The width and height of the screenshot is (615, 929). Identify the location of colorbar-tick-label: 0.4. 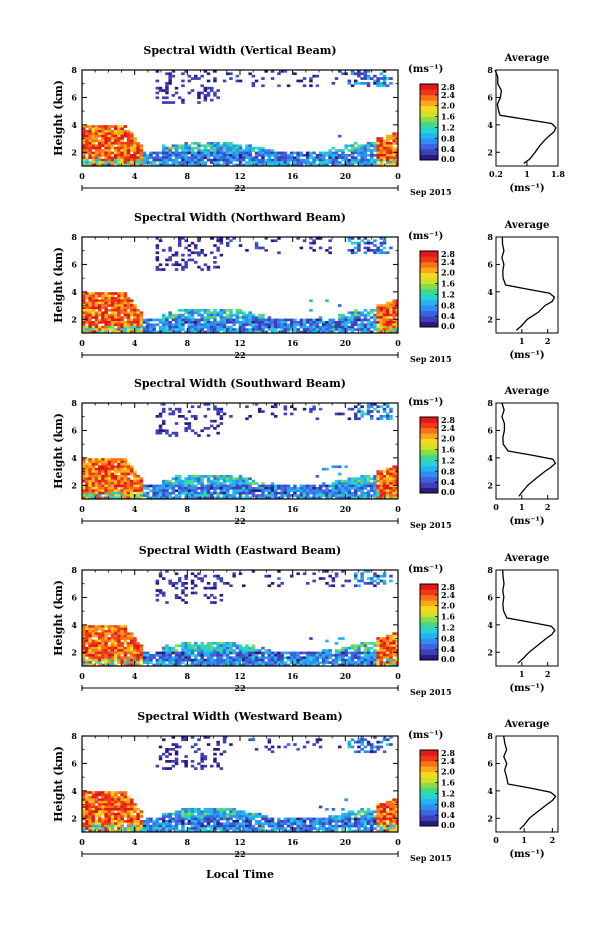
(448, 316).